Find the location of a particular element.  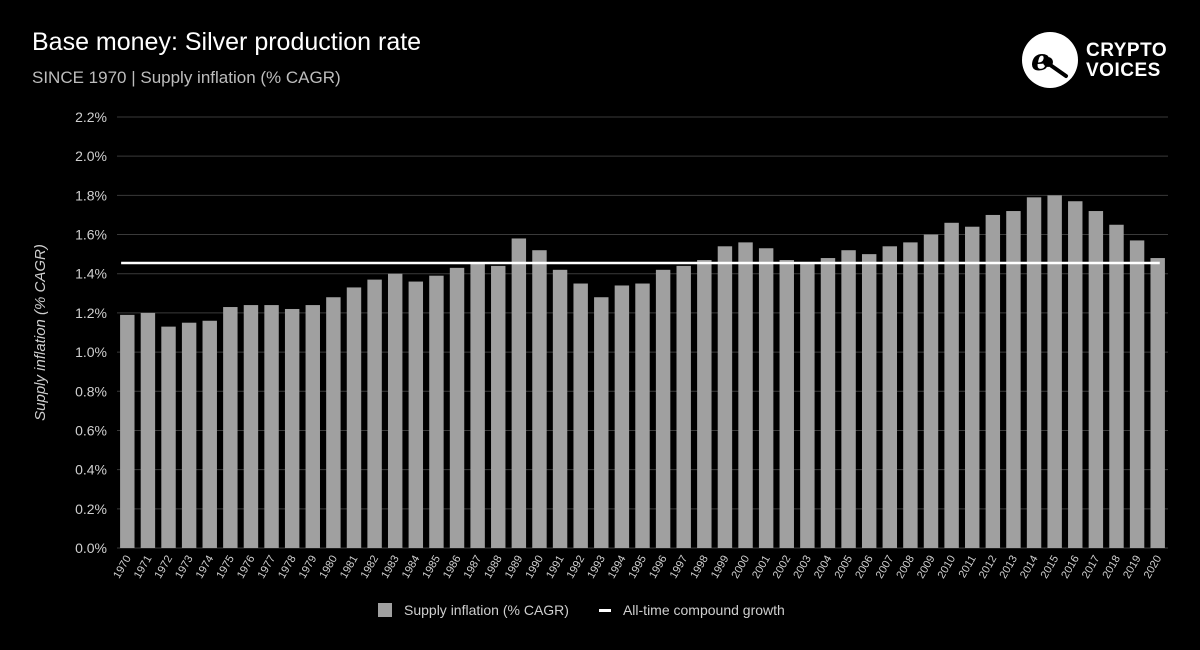

x-tick-label: 1973 is located at coordinates (184, 567).